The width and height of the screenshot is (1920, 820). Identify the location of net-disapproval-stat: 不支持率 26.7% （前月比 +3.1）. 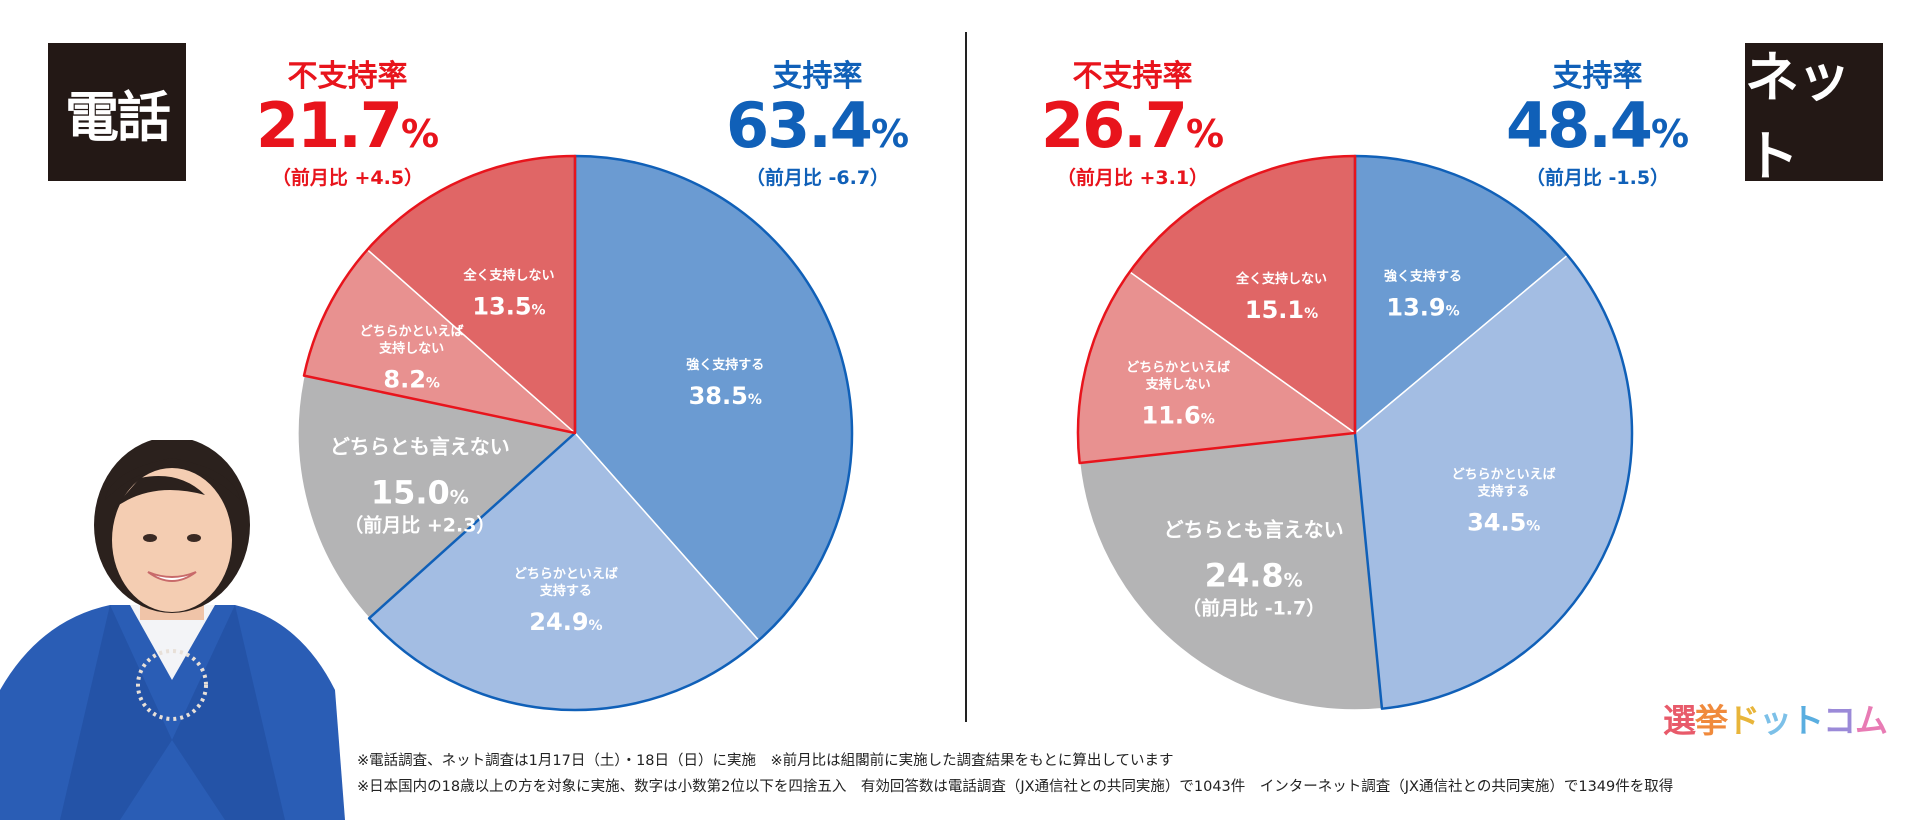
(1132, 125).